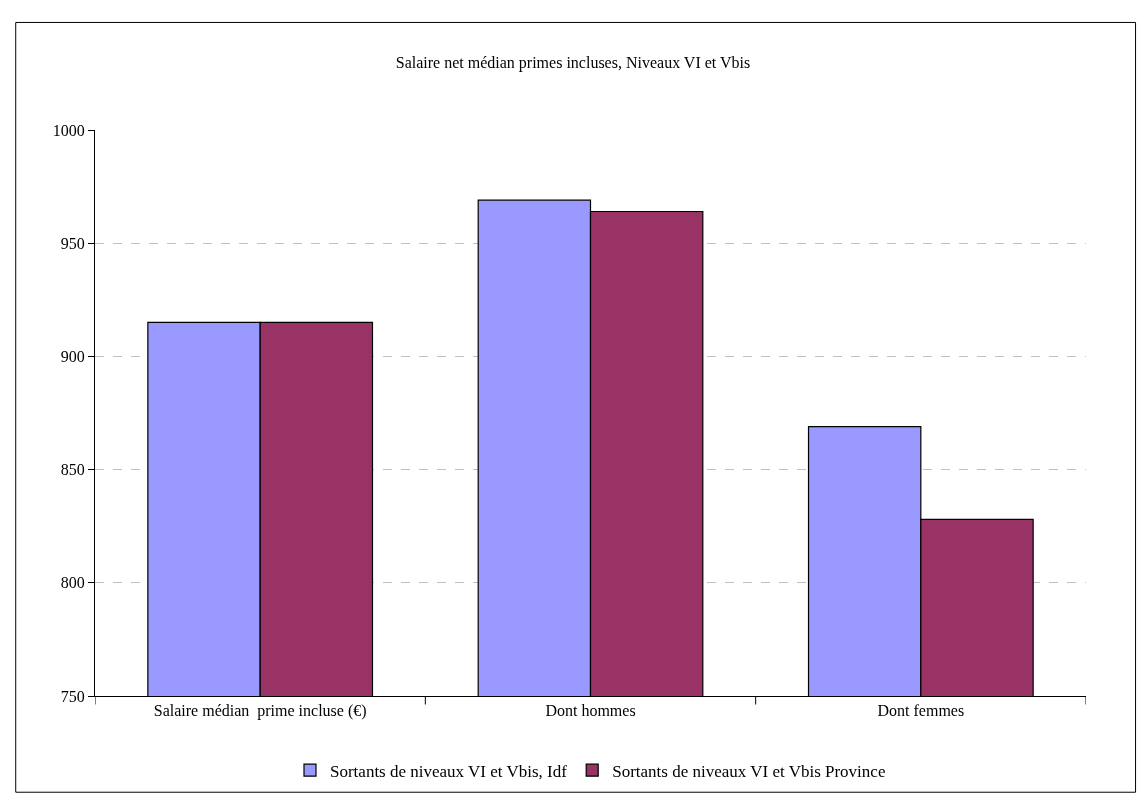  Describe the element at coordinates (590, 711) in the screenshot. I see `x-tick-label: Dont hommes` at that location.